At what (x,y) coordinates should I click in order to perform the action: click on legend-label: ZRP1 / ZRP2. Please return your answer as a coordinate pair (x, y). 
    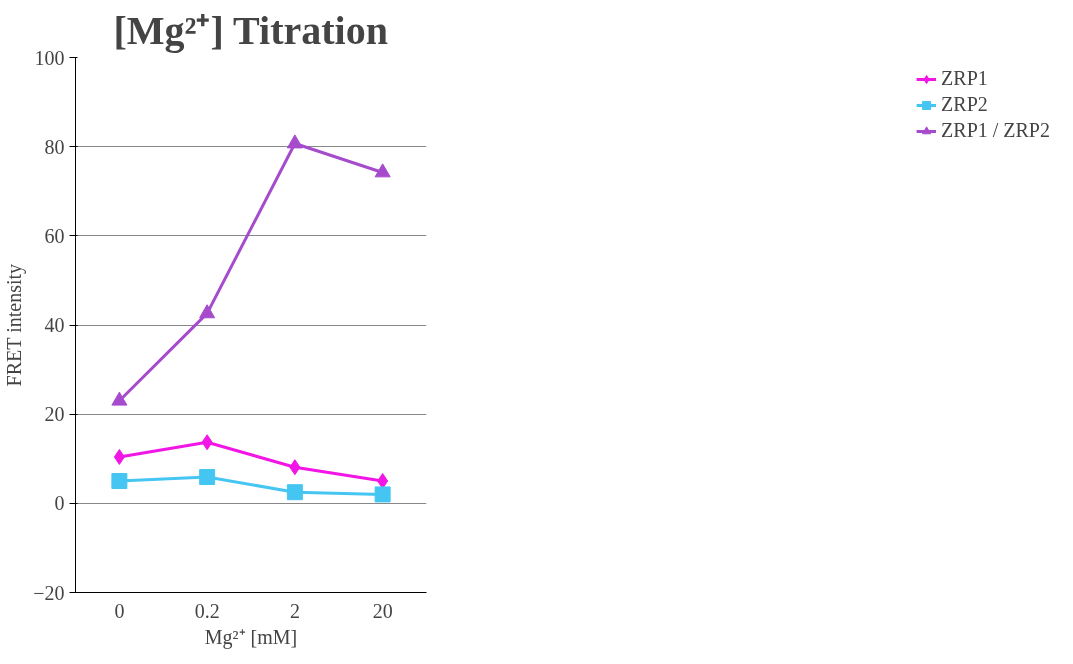
    Looking at the image, I should click on (995, 130).